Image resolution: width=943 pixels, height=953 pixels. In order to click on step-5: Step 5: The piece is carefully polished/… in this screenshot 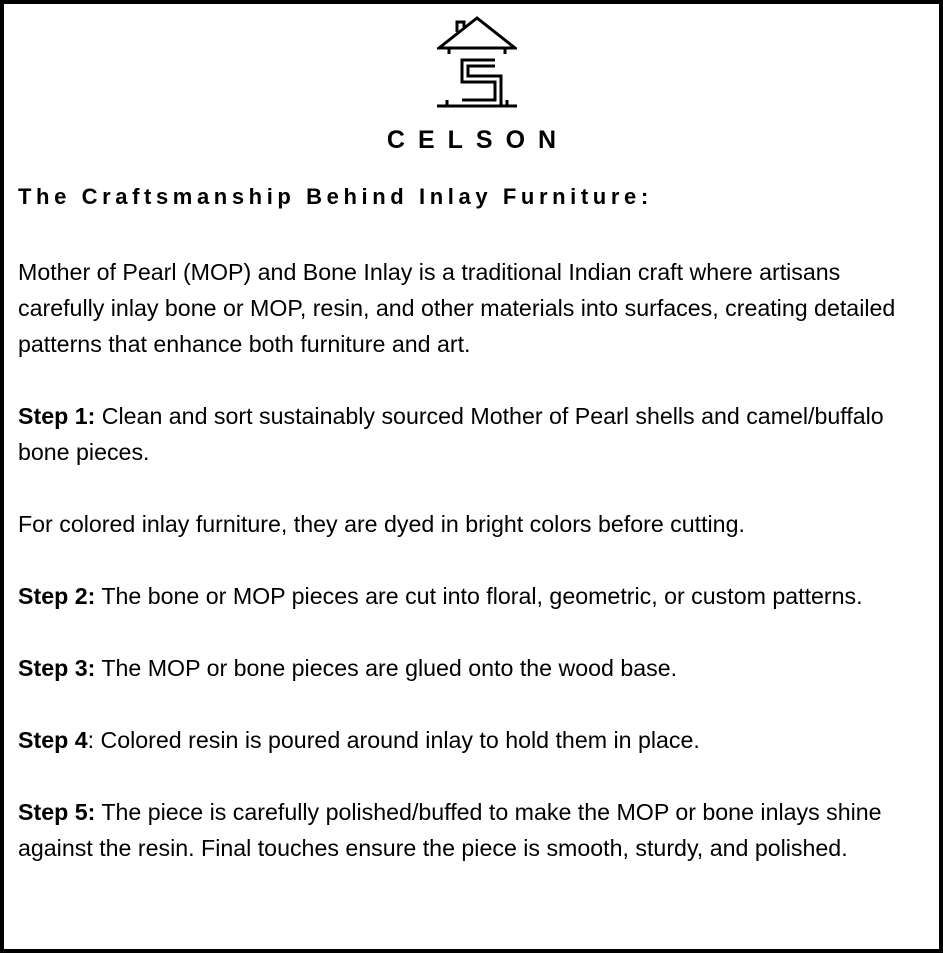, I will do `click(470, 830)`.